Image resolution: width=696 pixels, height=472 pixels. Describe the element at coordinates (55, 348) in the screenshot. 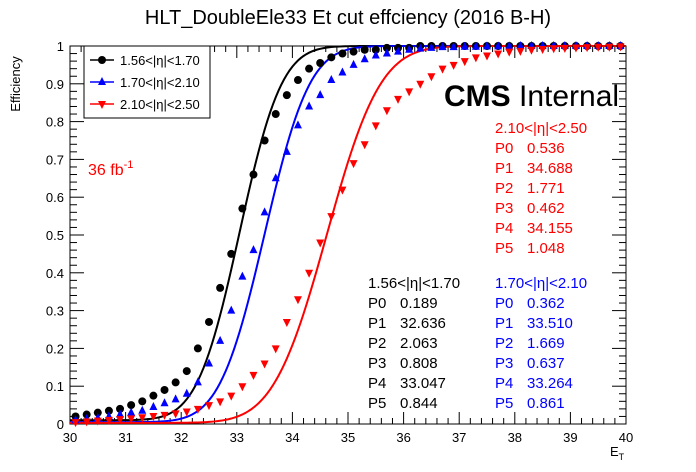

I see `y-tick-label: 0.2` at that location.